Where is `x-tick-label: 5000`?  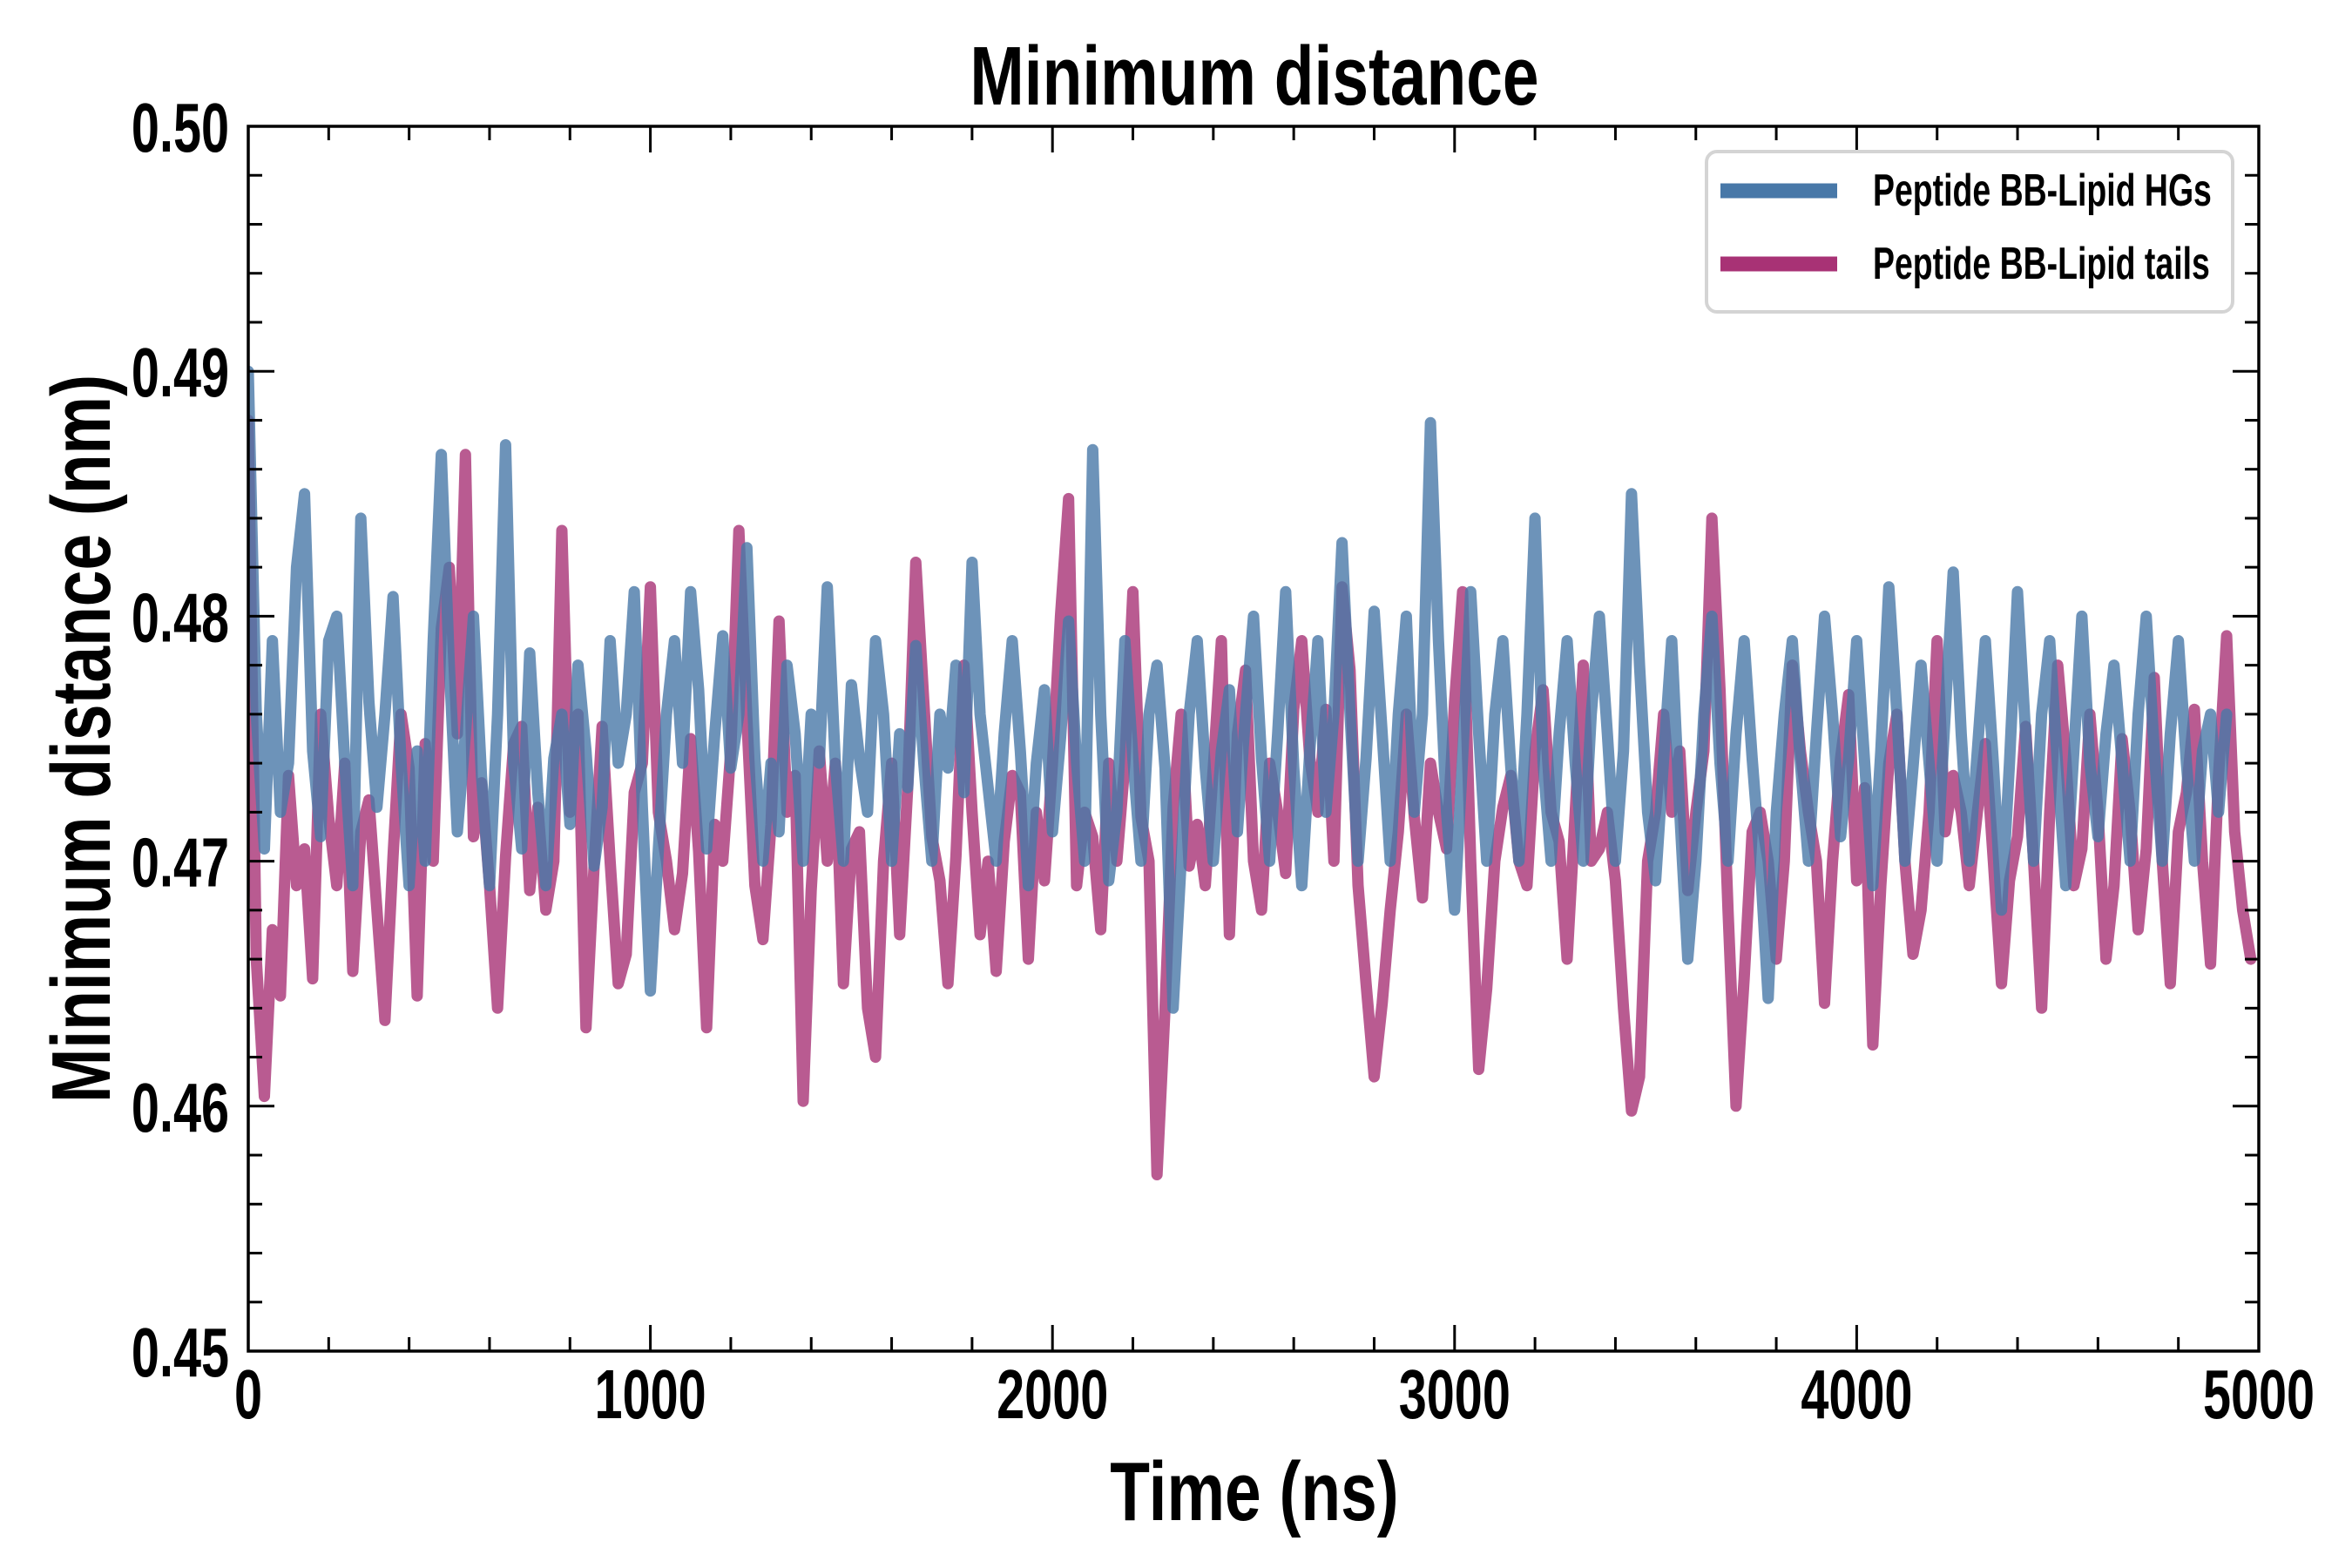
x-tick-label: 5000 is located at coordinates (2259, 1394).